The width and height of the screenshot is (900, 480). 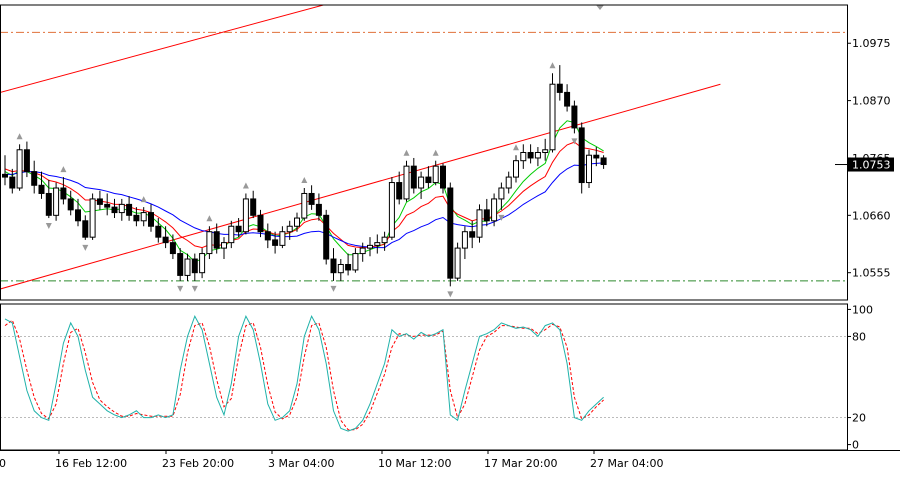 I want to click on current-price-label: 1.0753, so click(x=871, y=165).